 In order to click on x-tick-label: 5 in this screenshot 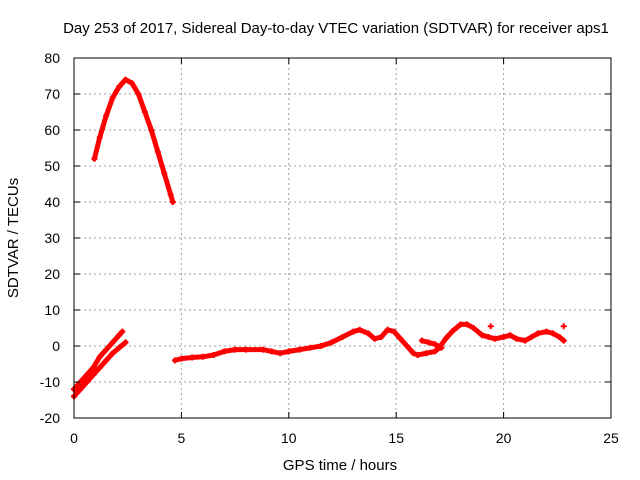, I will do `click(182, 438)`.